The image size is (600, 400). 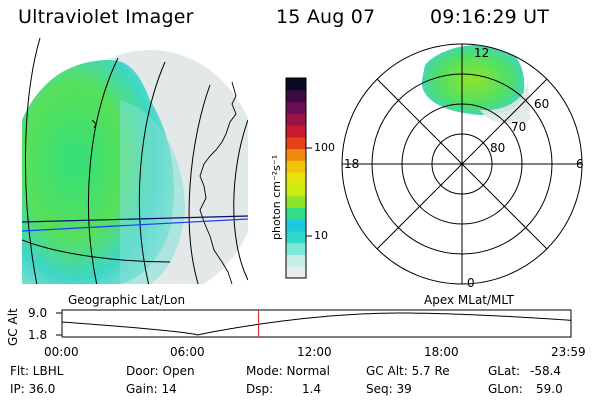 What do you see at coordinates (106, 17) in the screenshot?
I see `instrument-title: Ultraviolet Imager` at bounding box center [106, 17].